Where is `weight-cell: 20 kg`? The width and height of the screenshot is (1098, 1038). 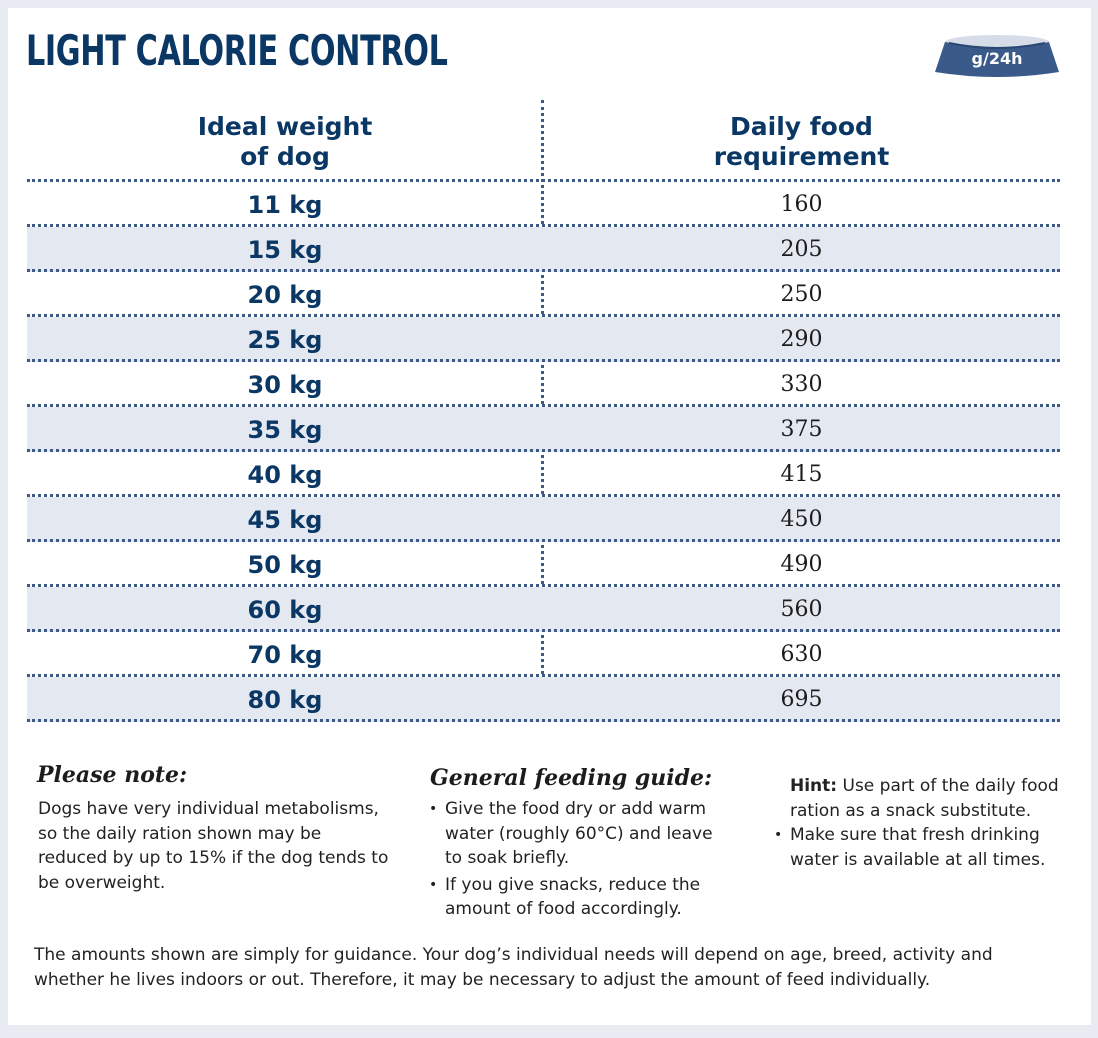 weight-cell: 20 kg is located at coordinates (285, 295).